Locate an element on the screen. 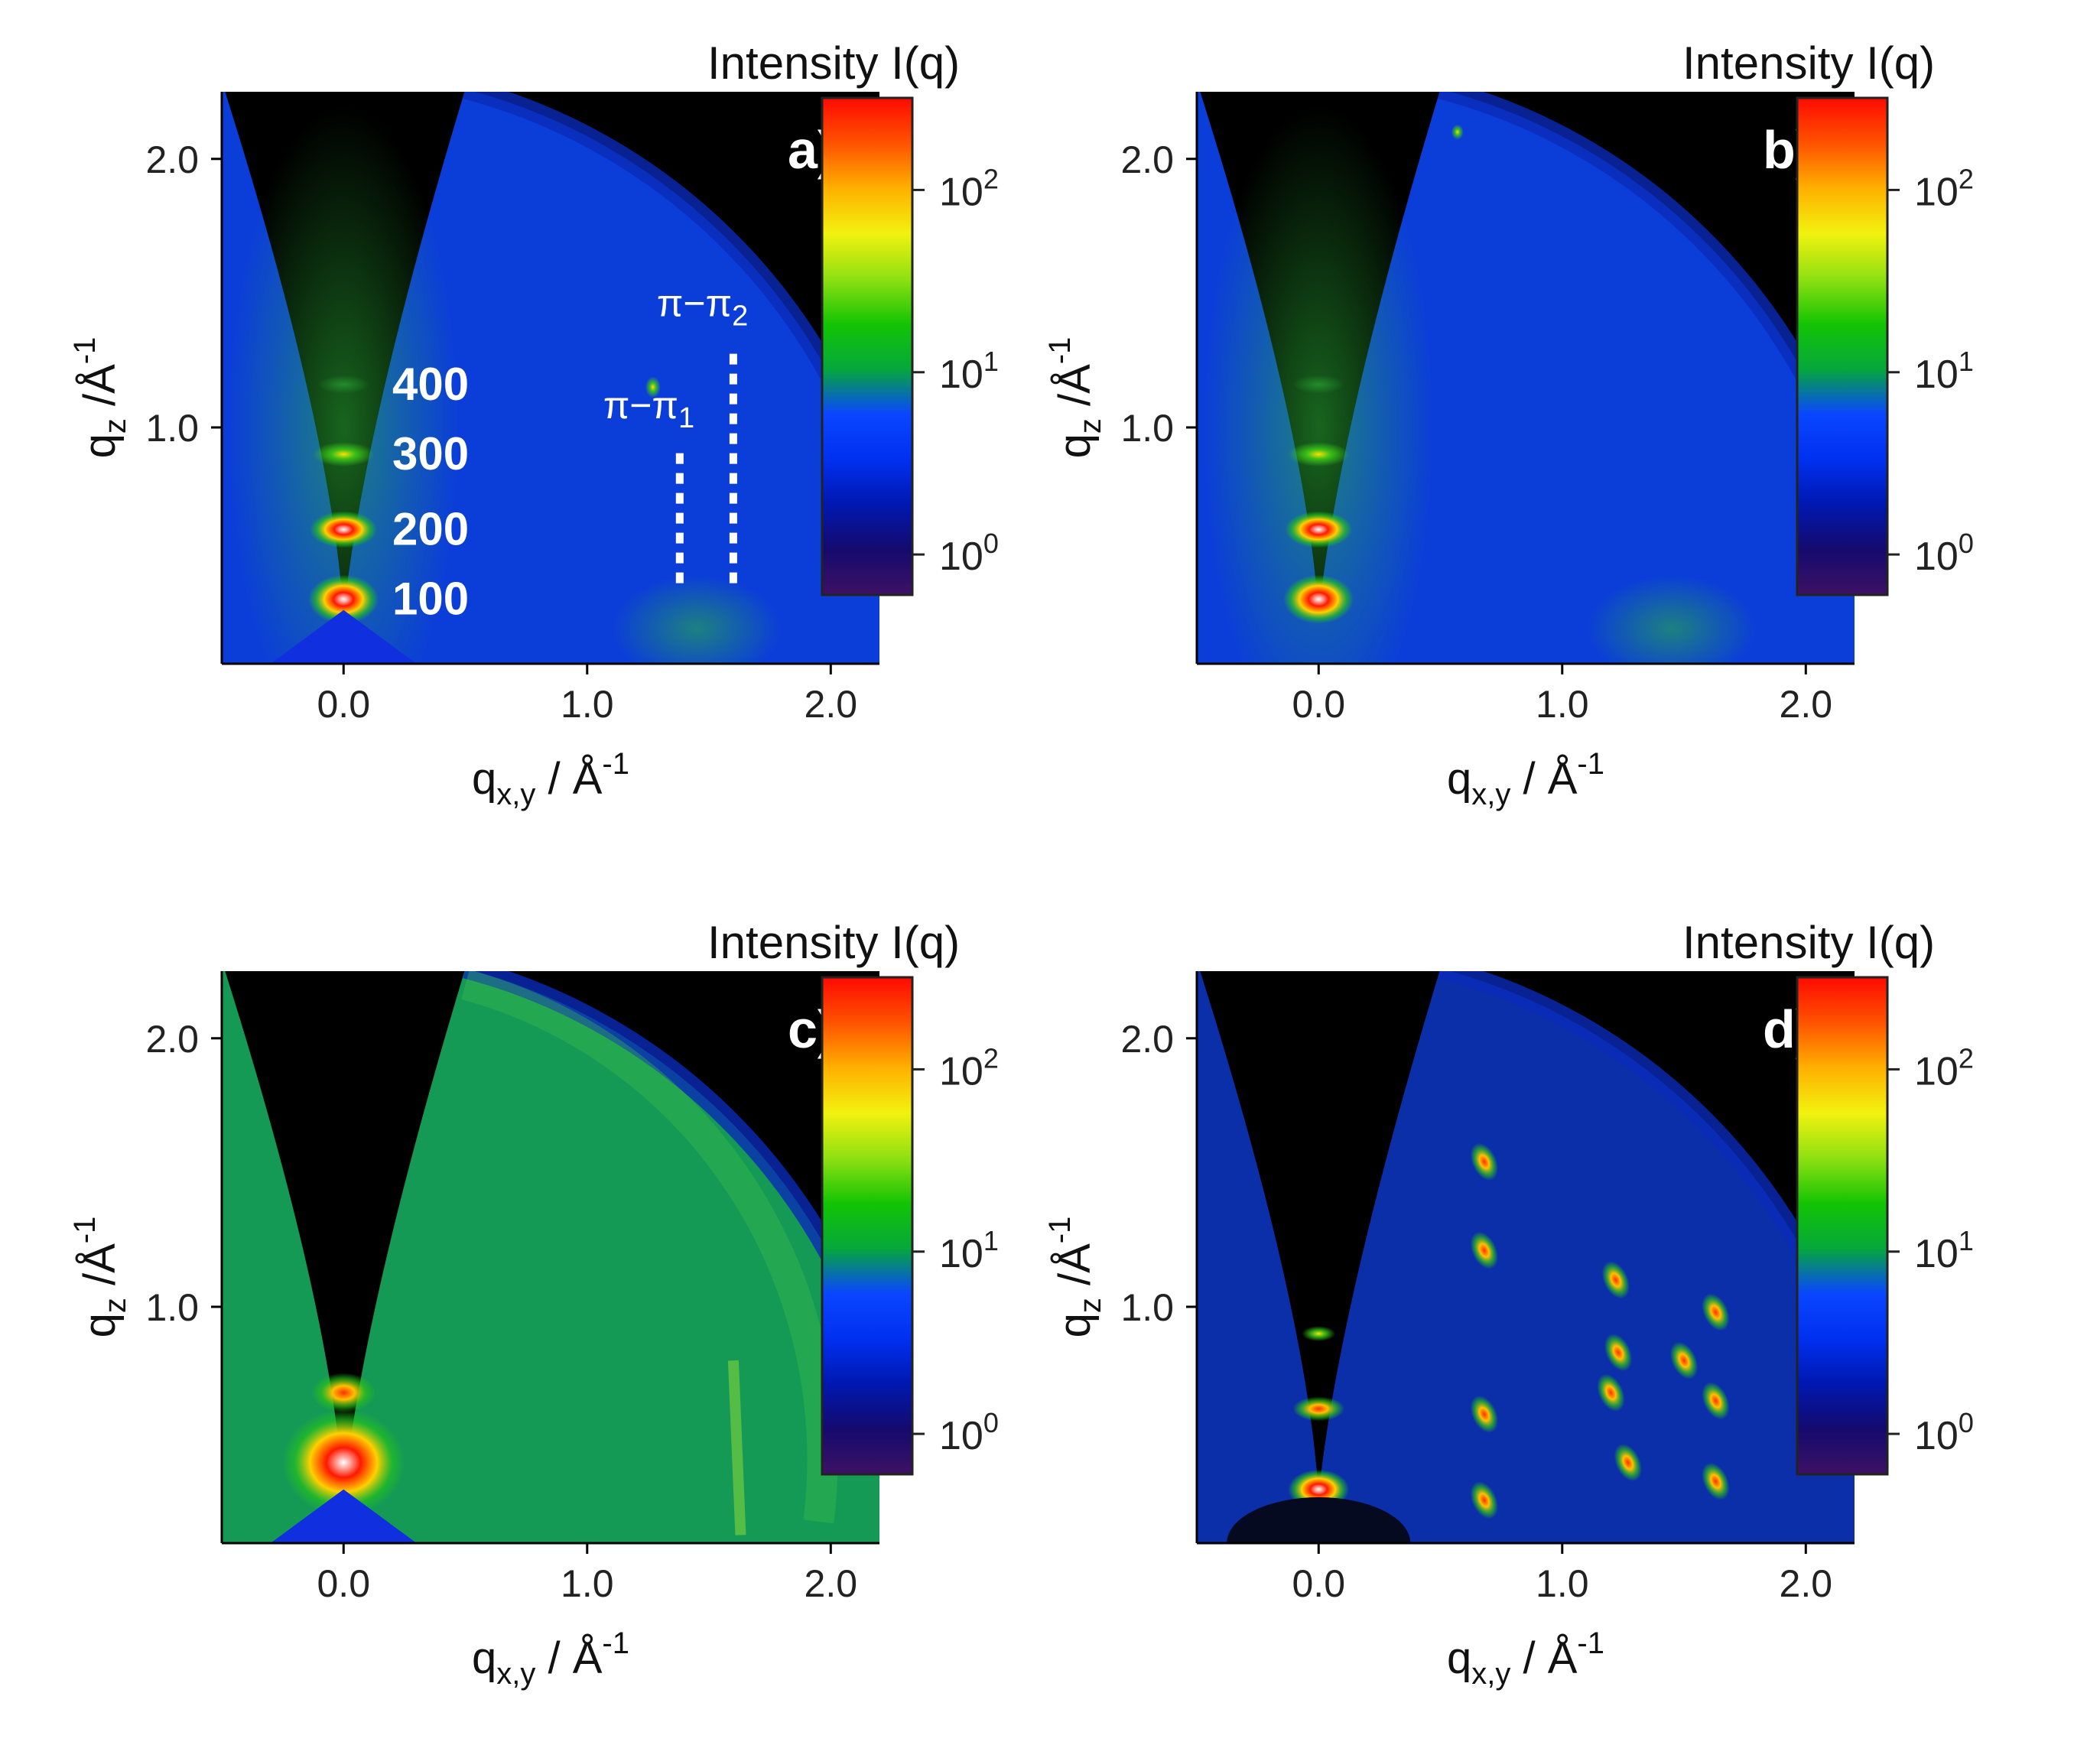 Image resolution: width=2100 pixels, height=1745 pixels. y-label-tail: /Å is located at coordinates (1075, 391).